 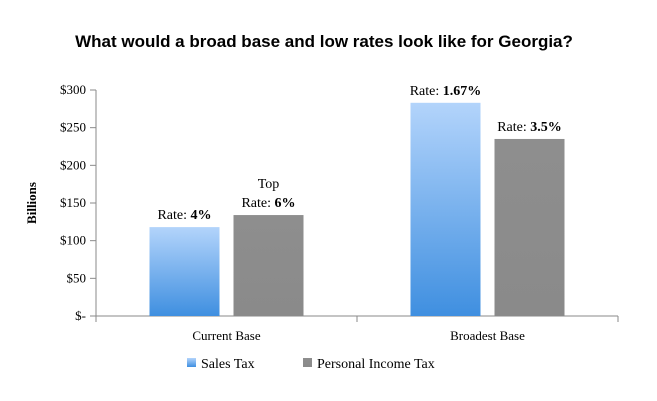 What do you see at coordinates (73, 127) in the screenshot?
I see `y-tick-label: $250` at bounding box center [73, 127].